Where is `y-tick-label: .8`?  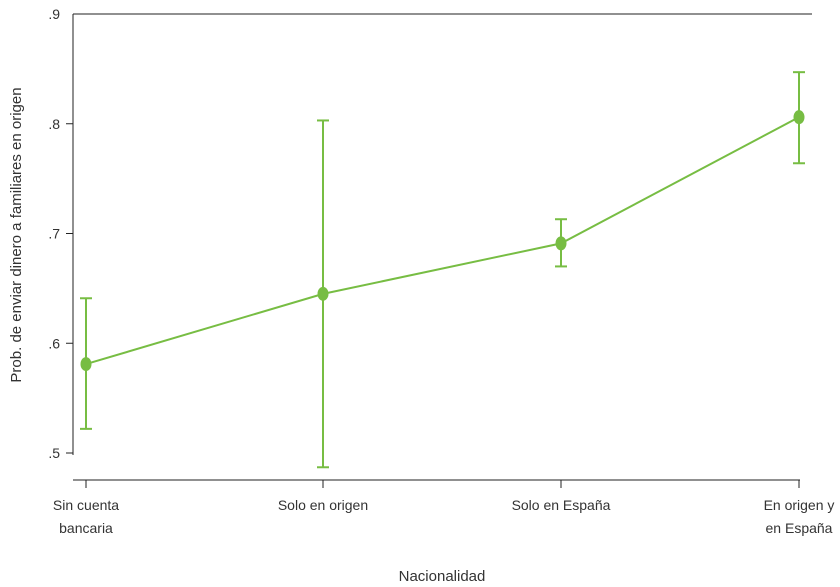
y-tick-label: .8 is located at coordinates (54, 124).